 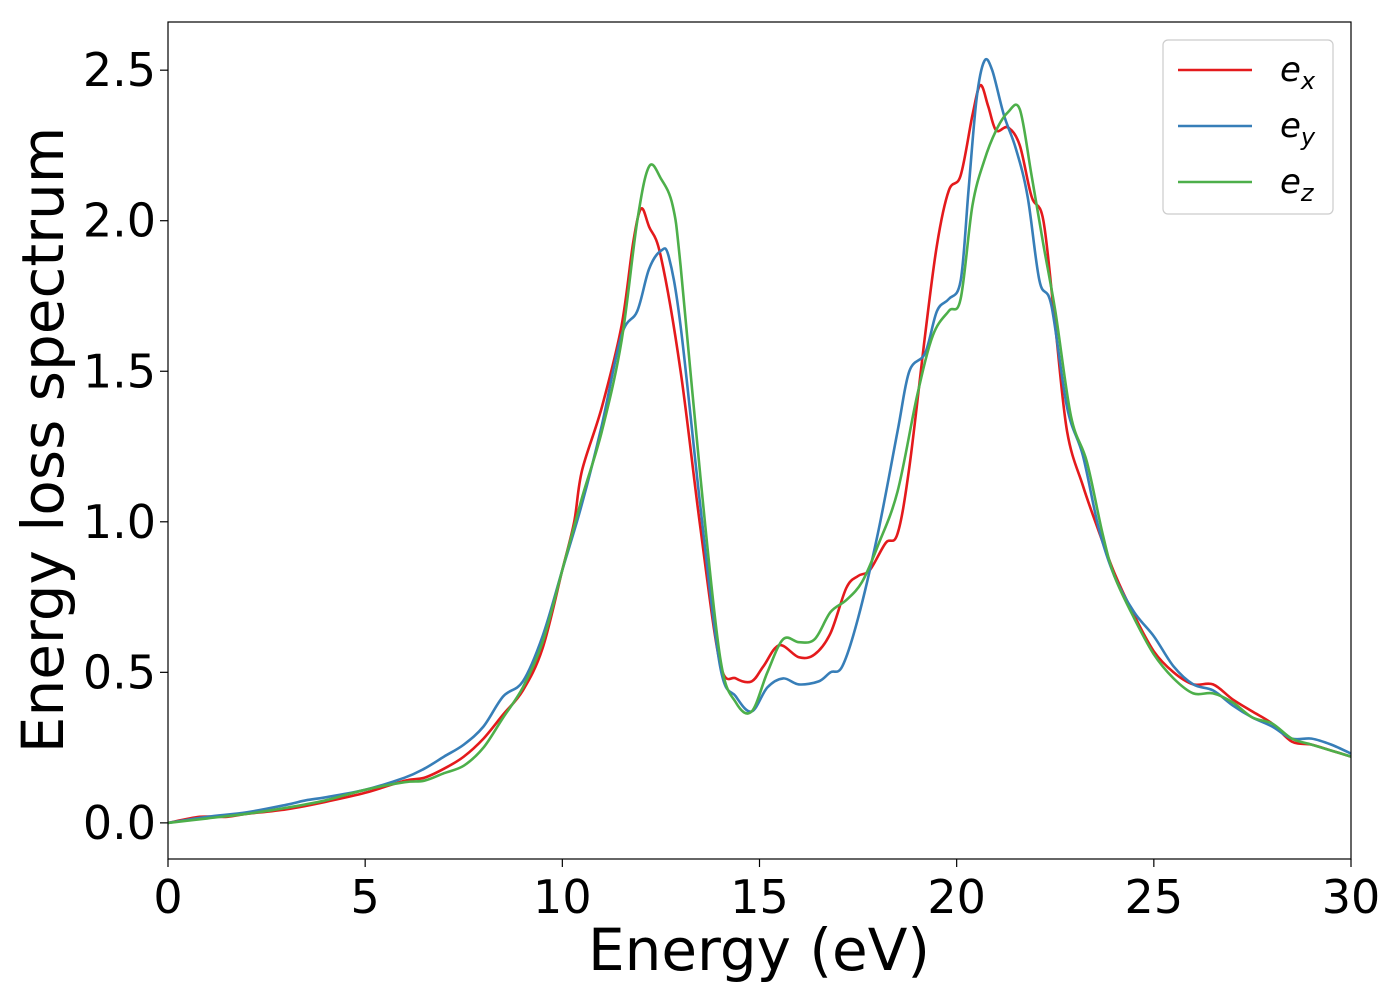 I want to click on x-tick-label: 20, so click(x=956, y=897).